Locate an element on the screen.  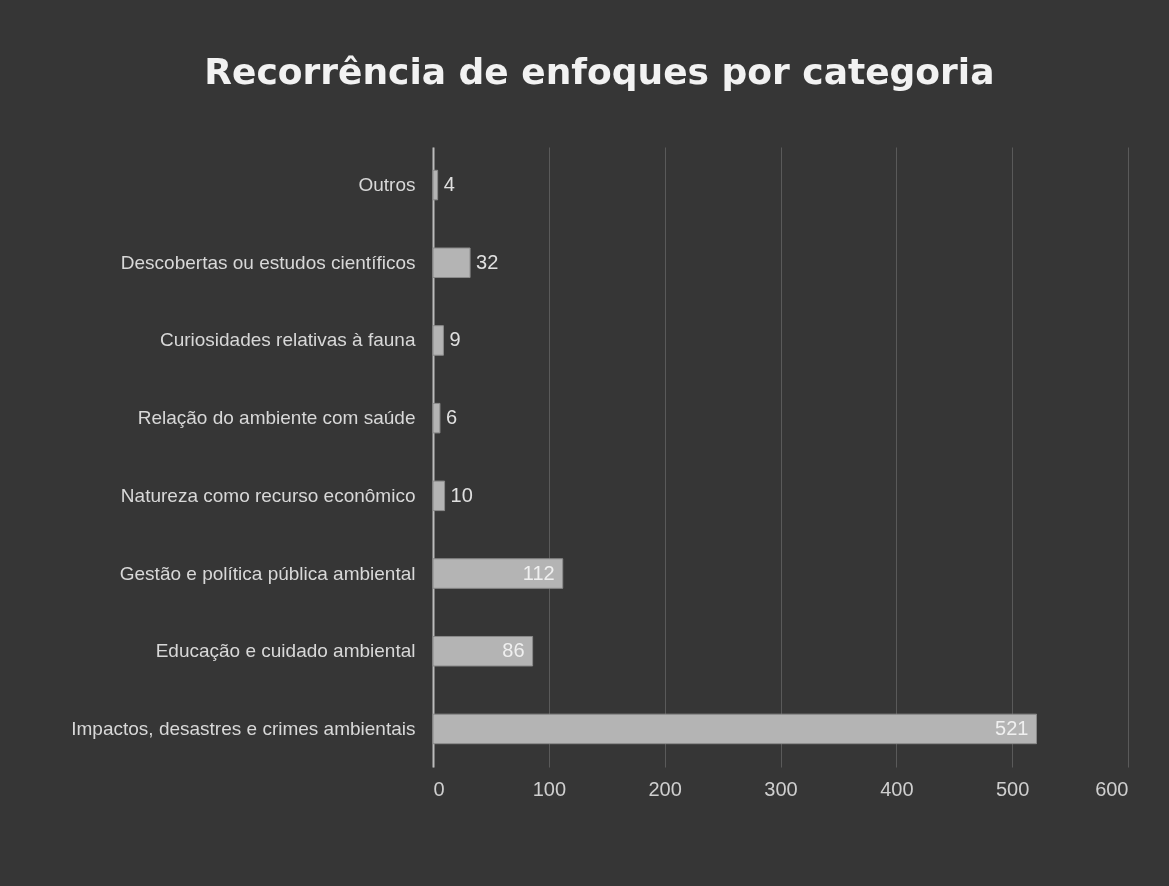
y-tick-label: Relação do ambiente com saúde is located at coordinates (276, 418).